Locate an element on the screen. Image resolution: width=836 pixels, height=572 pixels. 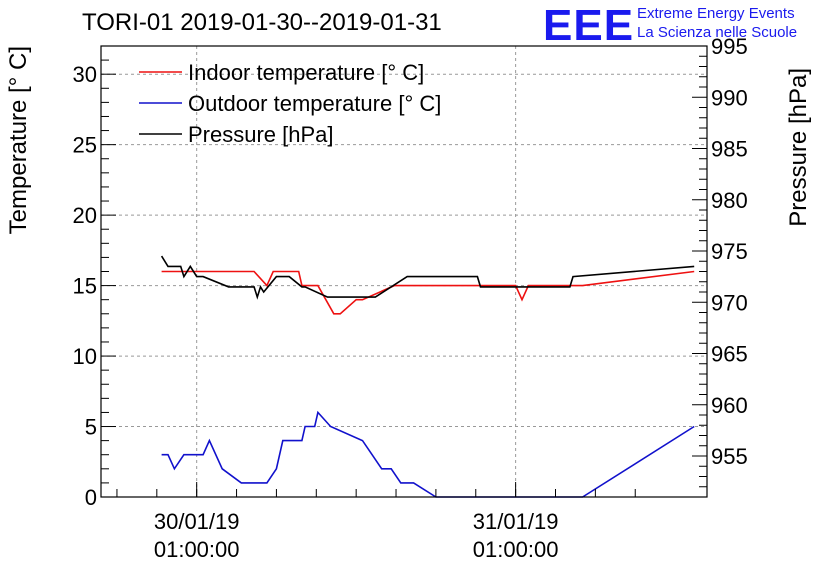
y-right-tick-label: 995 is located at coordinates (729, 46).